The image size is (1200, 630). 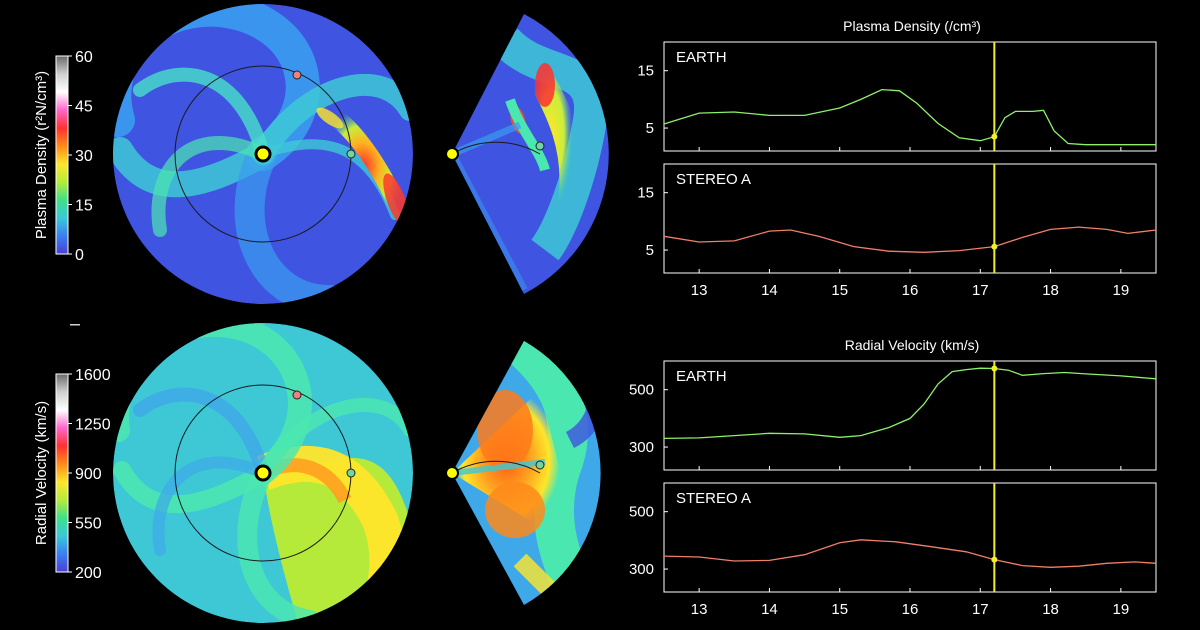 I want to click on wedge-earth-marker, so click(x=540, y=146).